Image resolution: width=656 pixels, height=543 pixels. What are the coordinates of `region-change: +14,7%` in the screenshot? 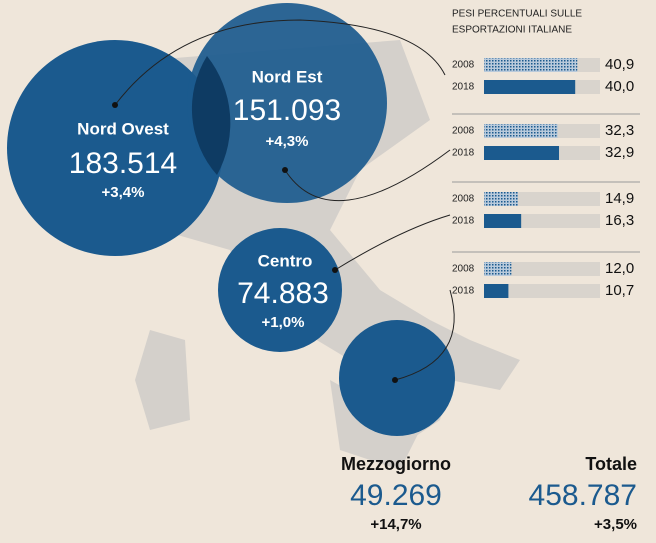 It's located at (395, 524).